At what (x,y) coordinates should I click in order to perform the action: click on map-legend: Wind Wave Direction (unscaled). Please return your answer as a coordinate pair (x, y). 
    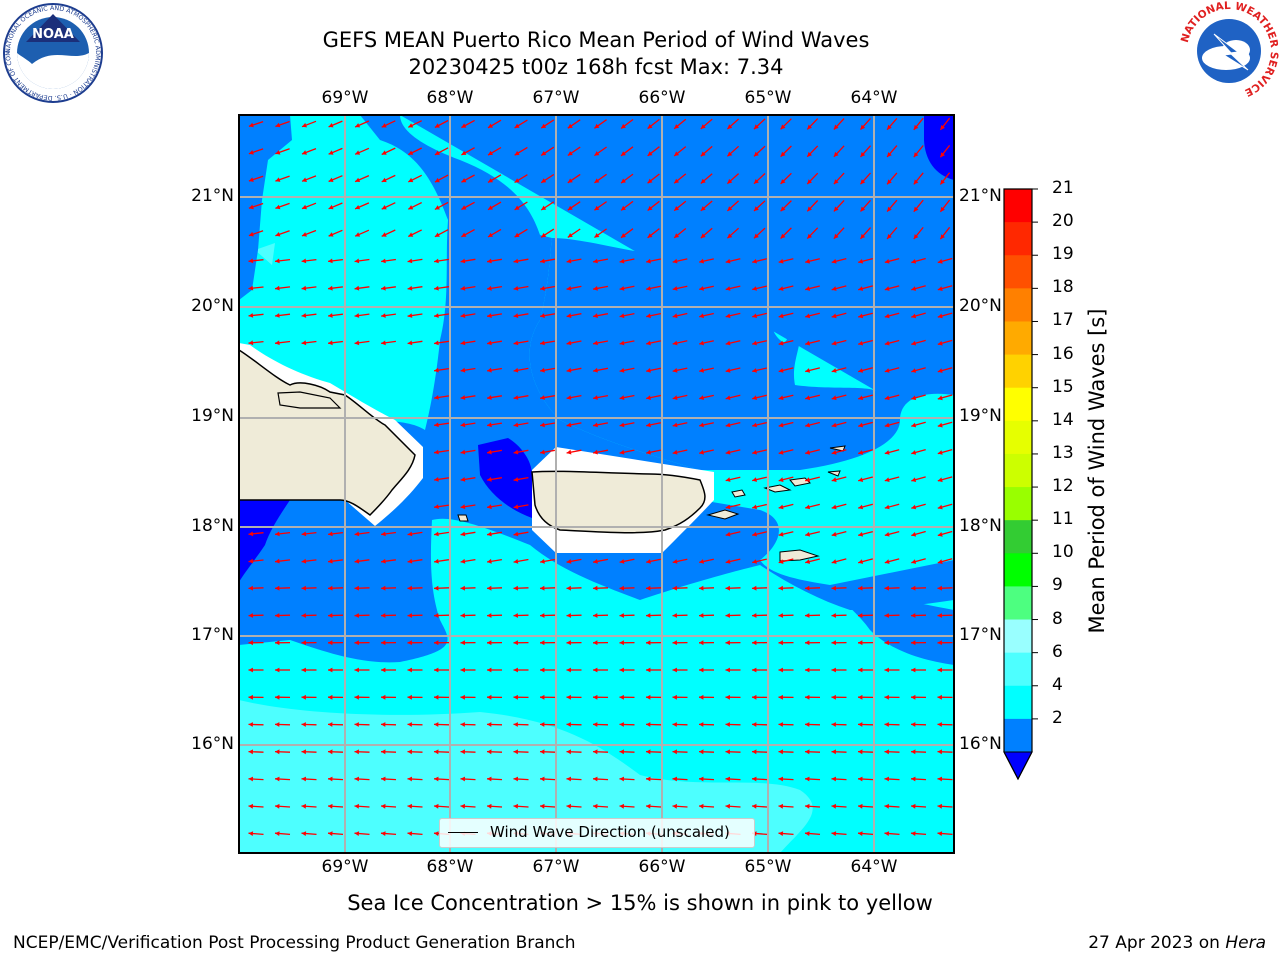
    Looking at the image, I should click on (597, 833).